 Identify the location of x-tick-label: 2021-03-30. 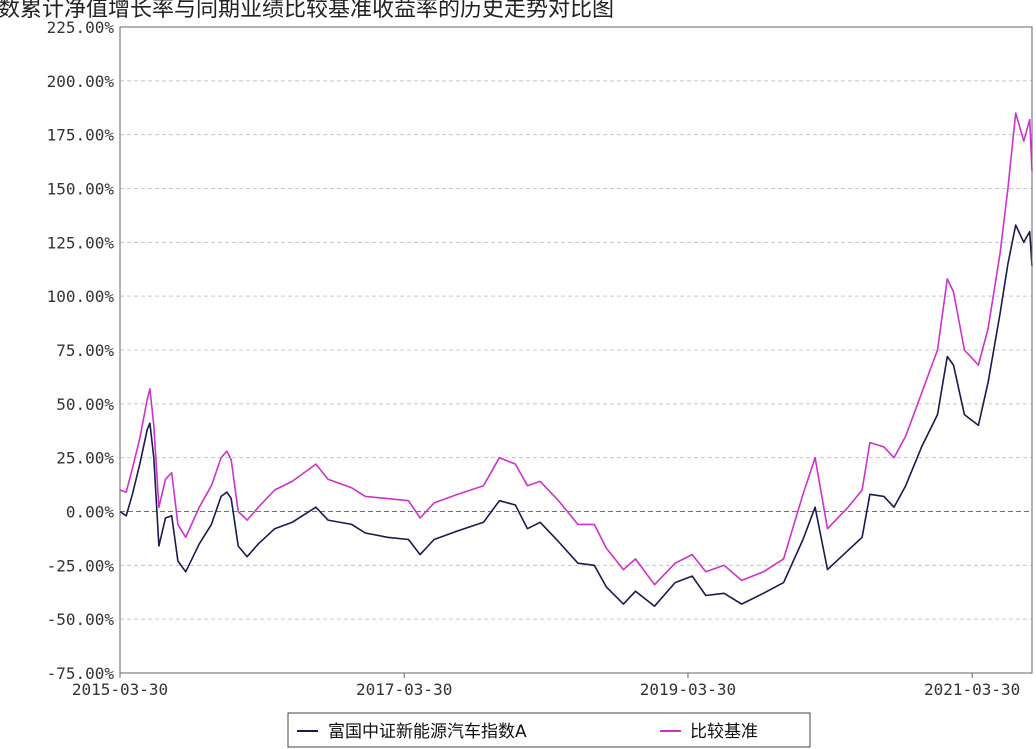
(972, 689).